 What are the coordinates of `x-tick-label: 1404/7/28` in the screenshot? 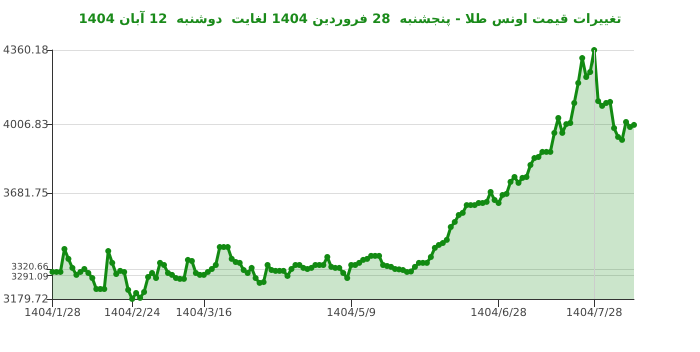 It's located at (594, 312).